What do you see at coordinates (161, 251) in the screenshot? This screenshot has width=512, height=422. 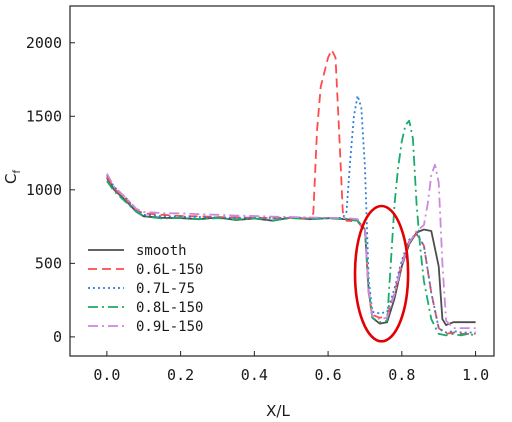 I see `legend-label-0: smooth` at bounding box center [161, 251].